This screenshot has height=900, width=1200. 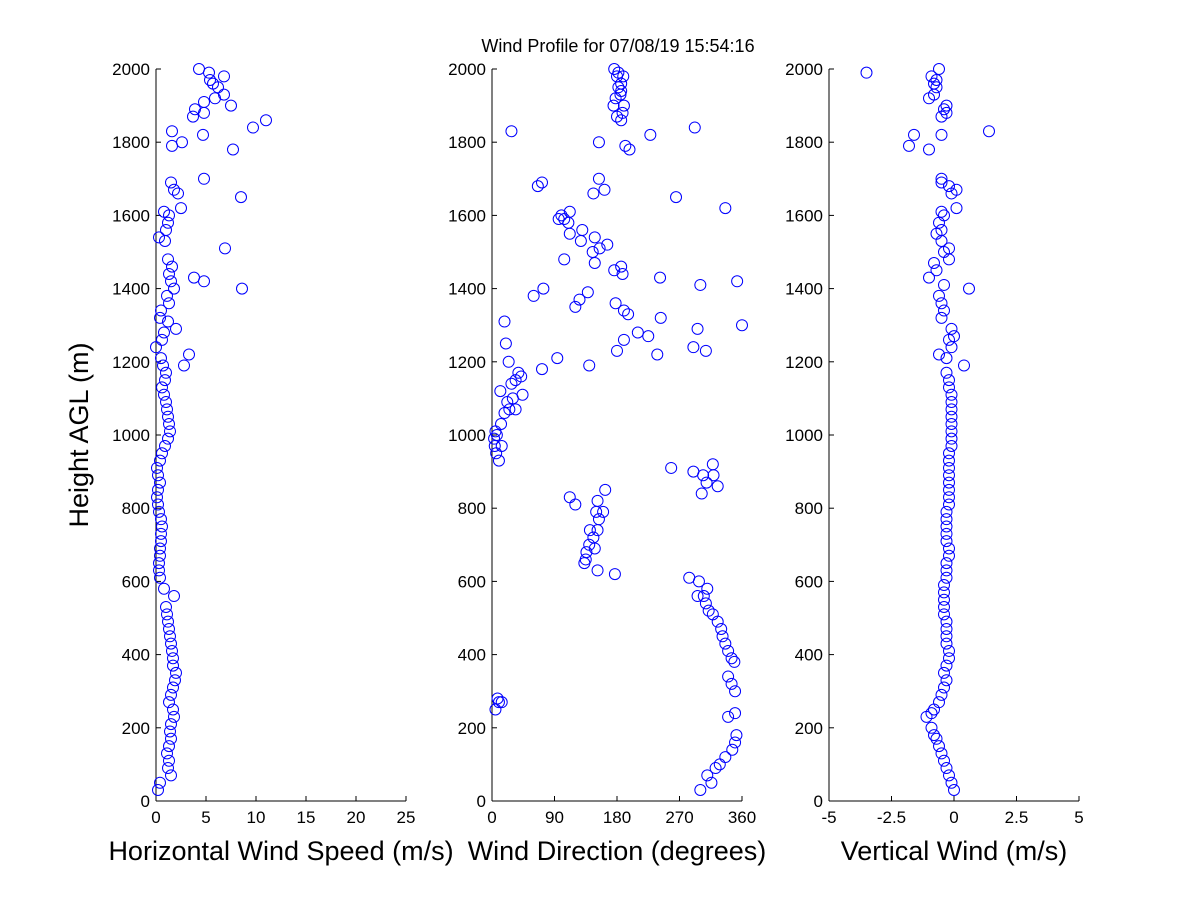 I want to click on x-tick-label: 2.5, so click(x=1017, y=817).